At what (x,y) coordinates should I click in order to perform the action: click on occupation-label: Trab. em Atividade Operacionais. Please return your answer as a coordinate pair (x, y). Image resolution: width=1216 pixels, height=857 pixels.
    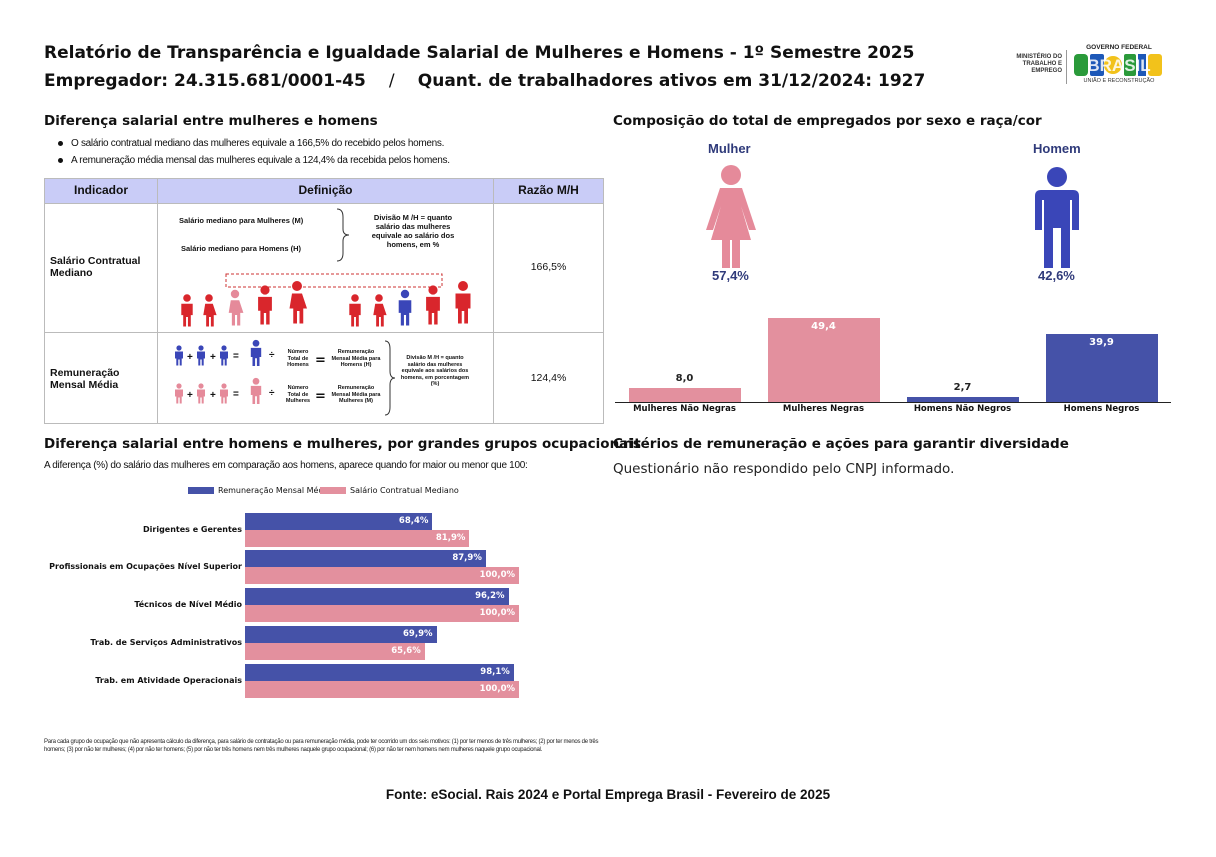
    Looking at the image, I should click on (168, 680).